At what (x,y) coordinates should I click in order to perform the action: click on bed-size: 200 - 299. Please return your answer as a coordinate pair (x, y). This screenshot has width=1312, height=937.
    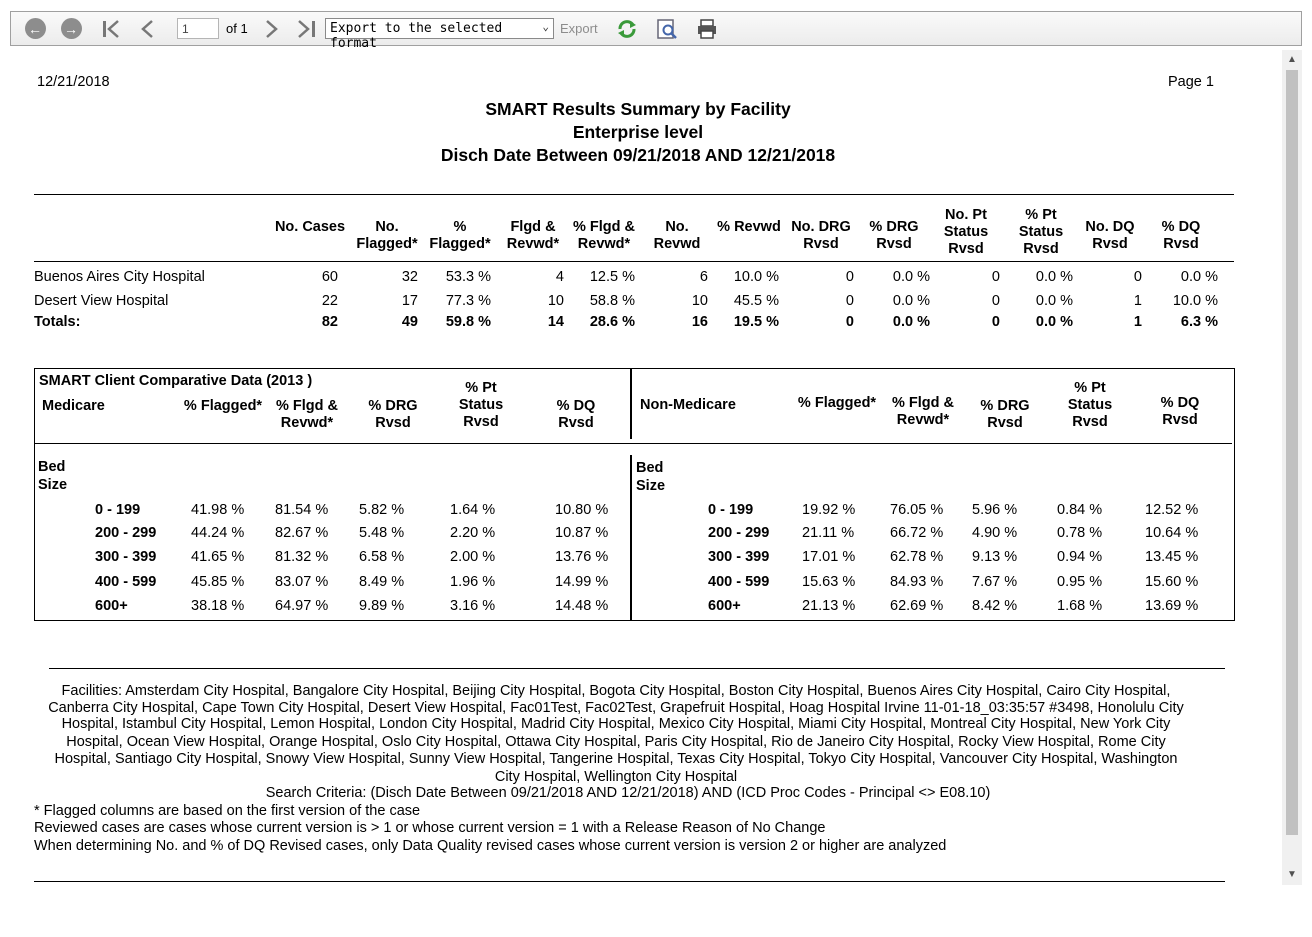
    Looking at the image, I should click on (739, 533).